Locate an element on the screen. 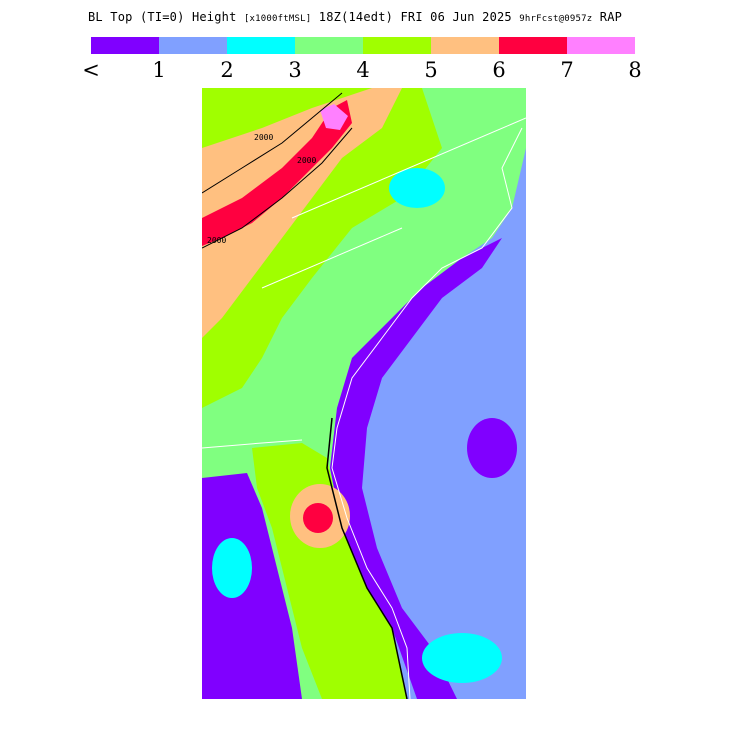 Image resolution: width=729 pixels, height=729 pixels. legend-tick-label: 4 is located at coordinates (363, 70).